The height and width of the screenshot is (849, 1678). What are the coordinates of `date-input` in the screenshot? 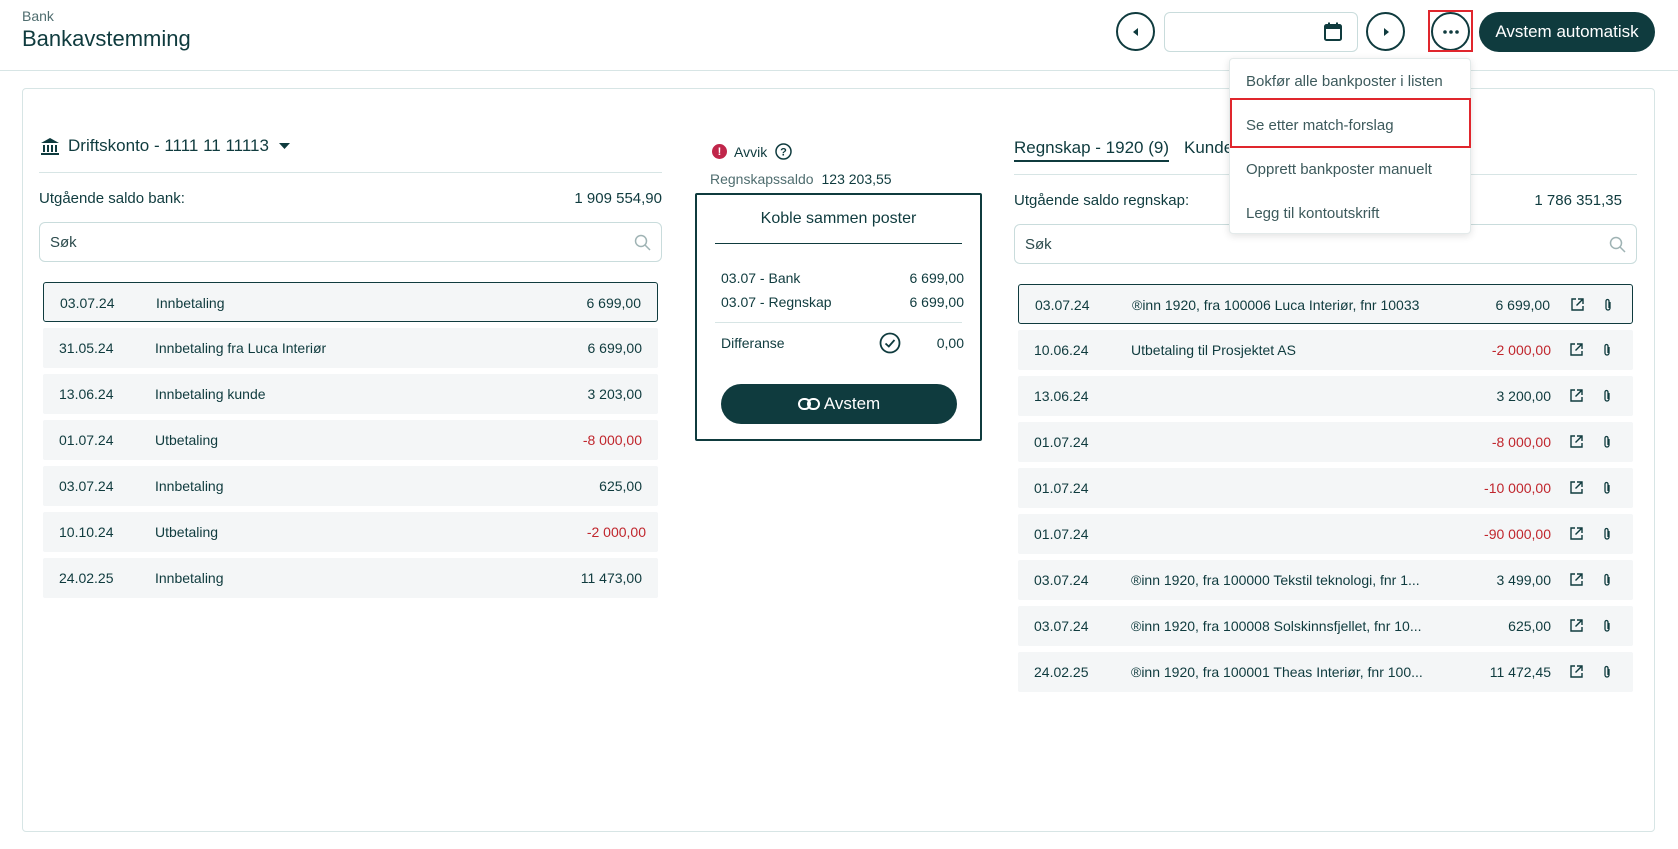 It's located at (1261, 32).